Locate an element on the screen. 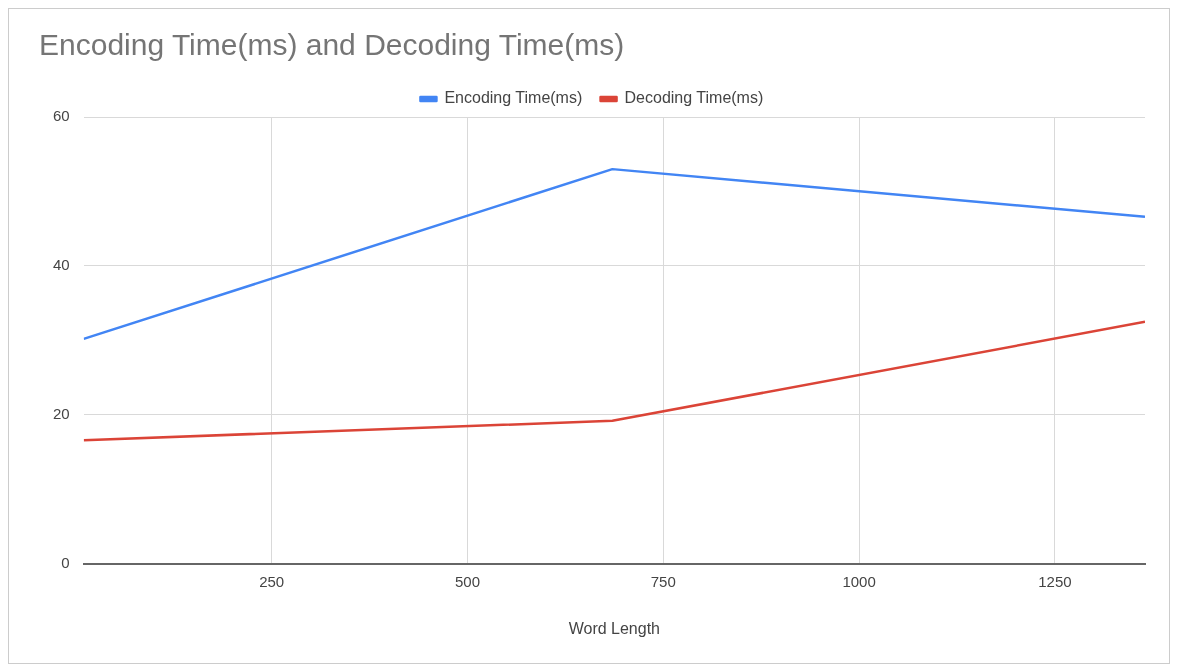 The image size is (1179, 670). y-tick-label: 60 is located at coordinates (61, 116).